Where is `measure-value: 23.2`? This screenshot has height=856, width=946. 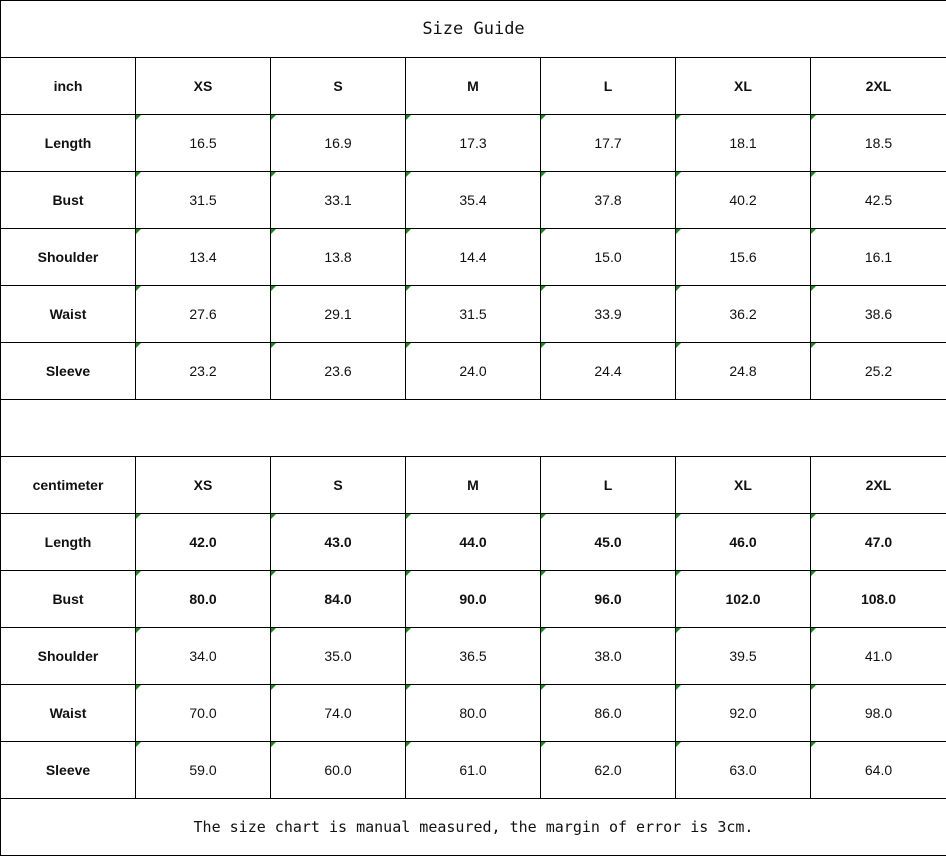 measure-value: 23.2 is located at coordinates (203, 371).